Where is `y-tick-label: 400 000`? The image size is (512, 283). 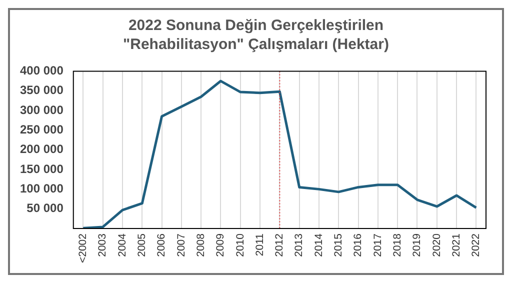
y-tick-label: 400 000 is located at coordinates (42, 71).